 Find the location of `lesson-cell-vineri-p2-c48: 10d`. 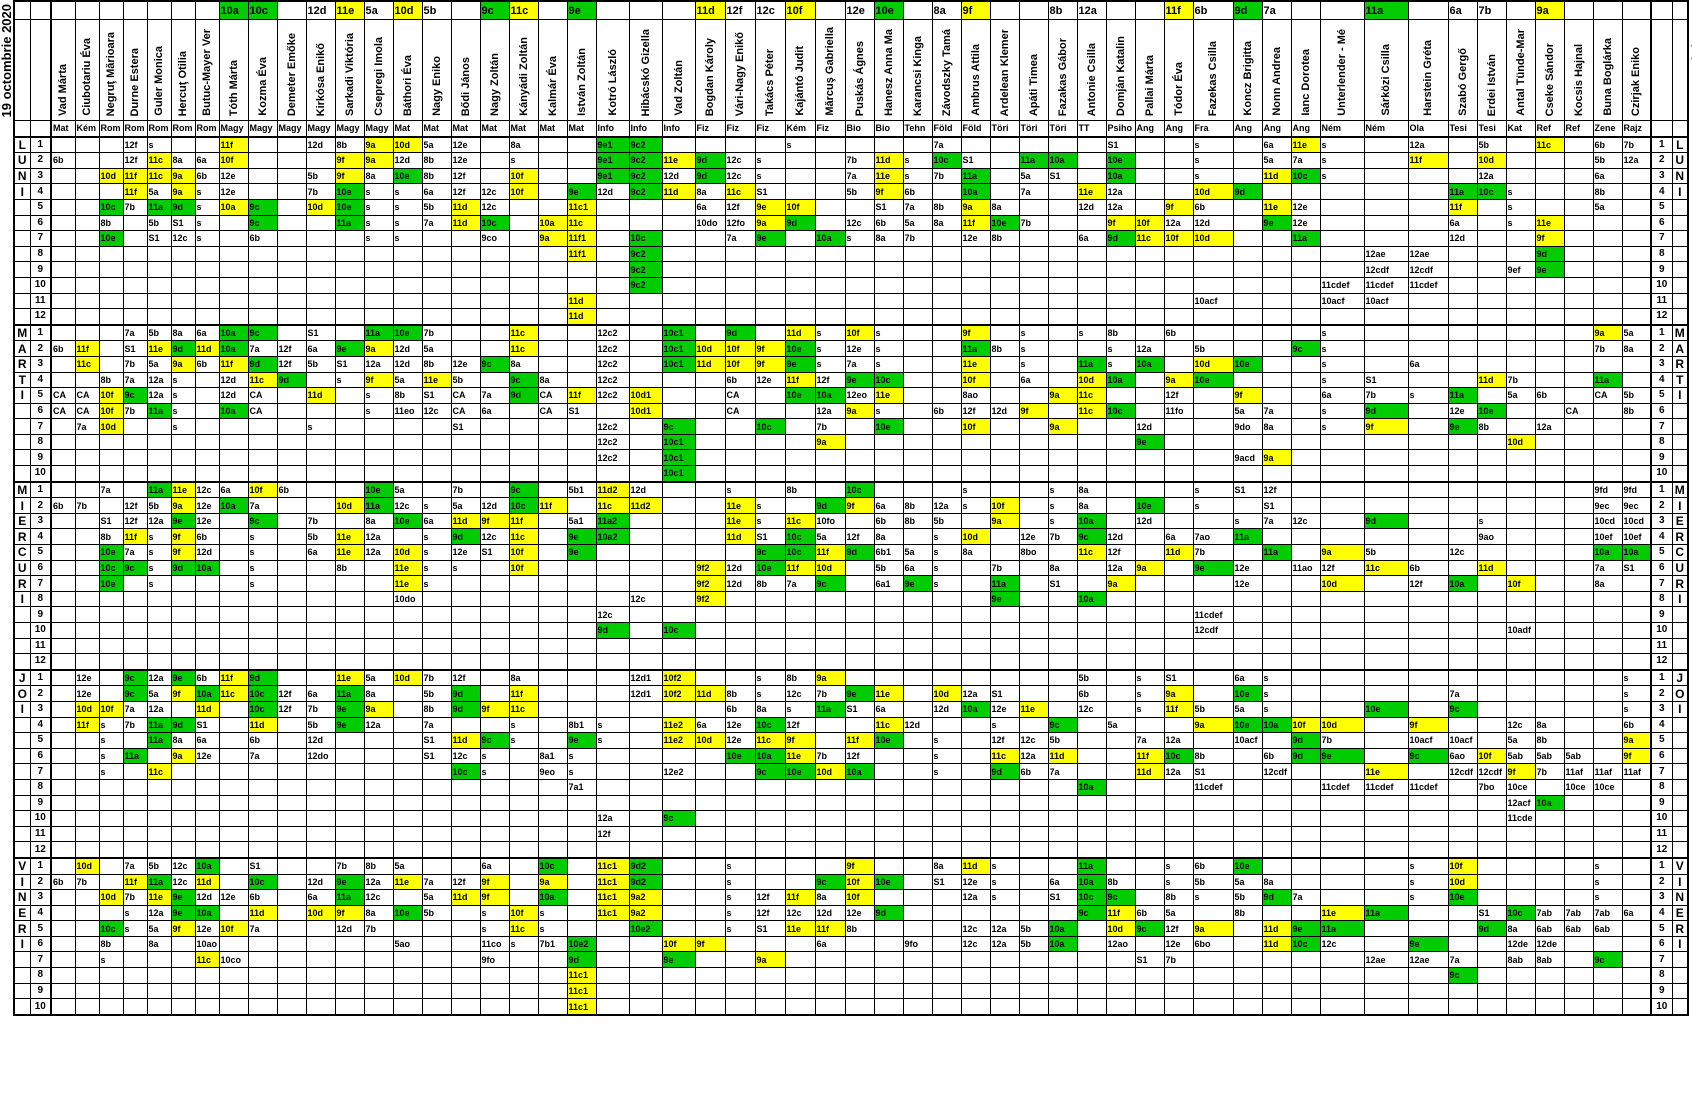

lesson-cell-vineri-p2-c48: 10d is located at coordinates (1462, 882).